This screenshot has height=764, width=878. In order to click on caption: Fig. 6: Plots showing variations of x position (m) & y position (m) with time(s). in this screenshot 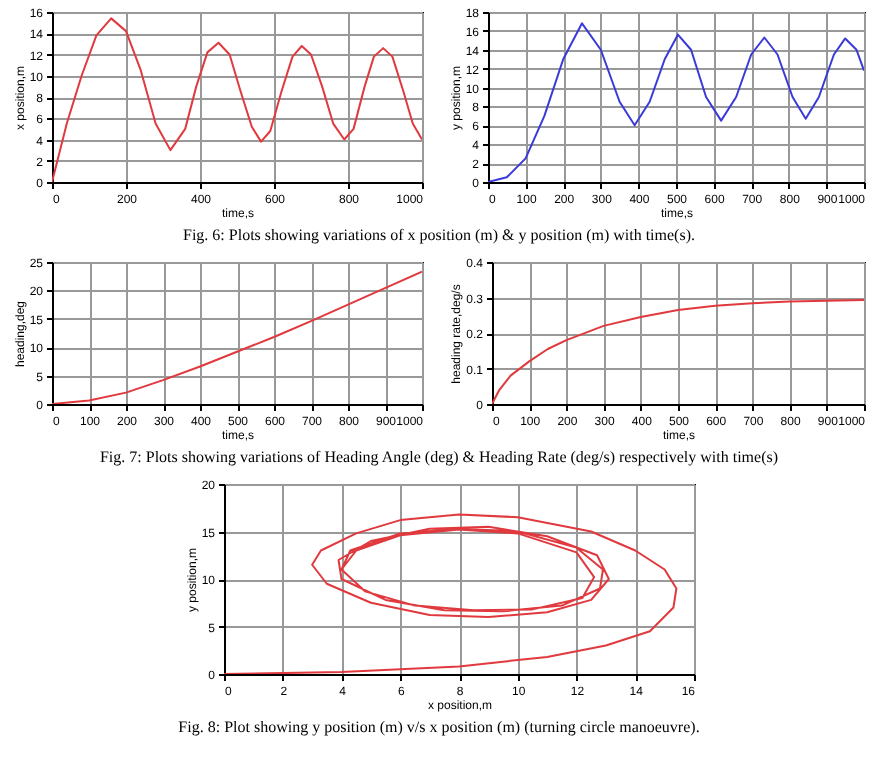, I will do `click(439, 235)`.